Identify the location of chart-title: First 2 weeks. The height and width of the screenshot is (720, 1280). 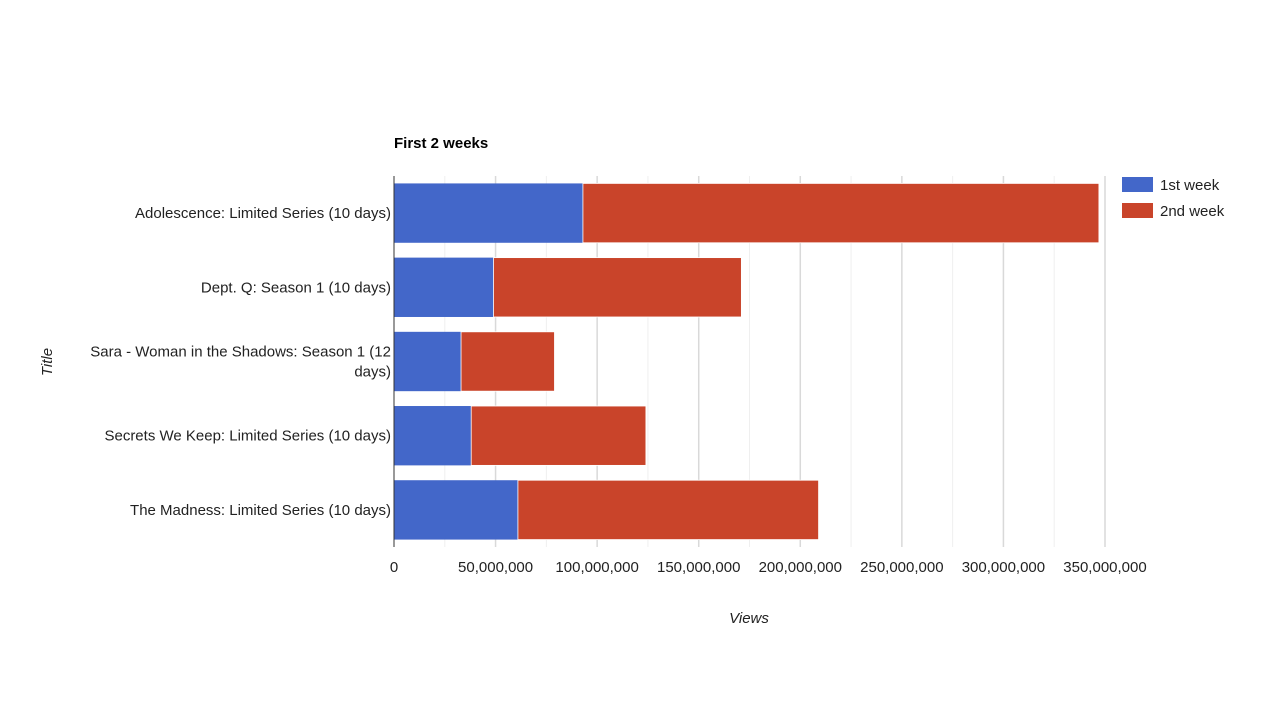
(441, 143).